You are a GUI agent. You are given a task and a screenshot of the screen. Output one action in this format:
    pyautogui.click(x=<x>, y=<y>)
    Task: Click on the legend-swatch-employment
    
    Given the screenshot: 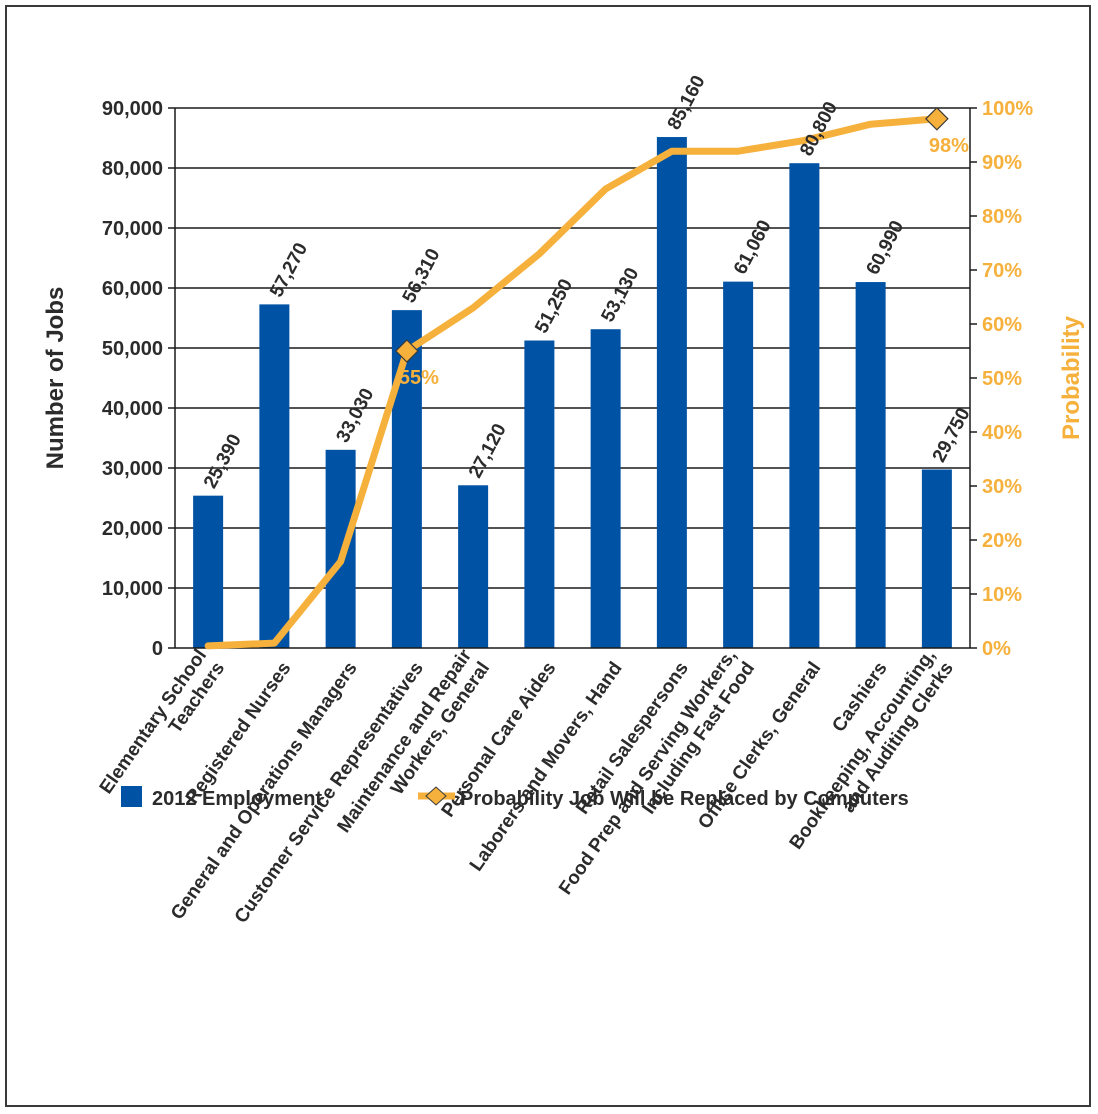 What is the action you would take?
    pyautogui.click(x=131, y=796)
    